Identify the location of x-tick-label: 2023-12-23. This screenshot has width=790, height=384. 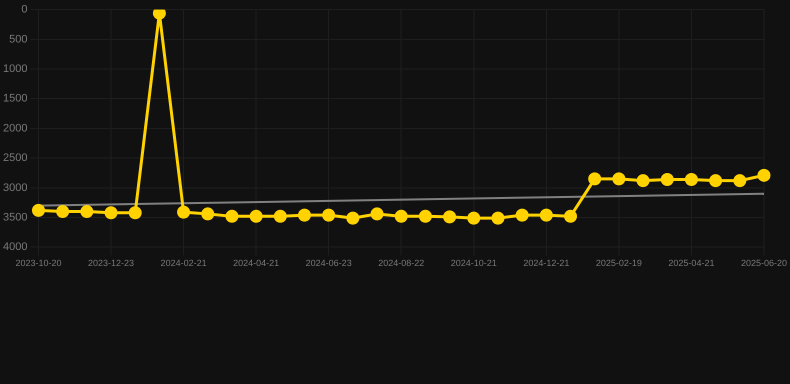
(111, 263).